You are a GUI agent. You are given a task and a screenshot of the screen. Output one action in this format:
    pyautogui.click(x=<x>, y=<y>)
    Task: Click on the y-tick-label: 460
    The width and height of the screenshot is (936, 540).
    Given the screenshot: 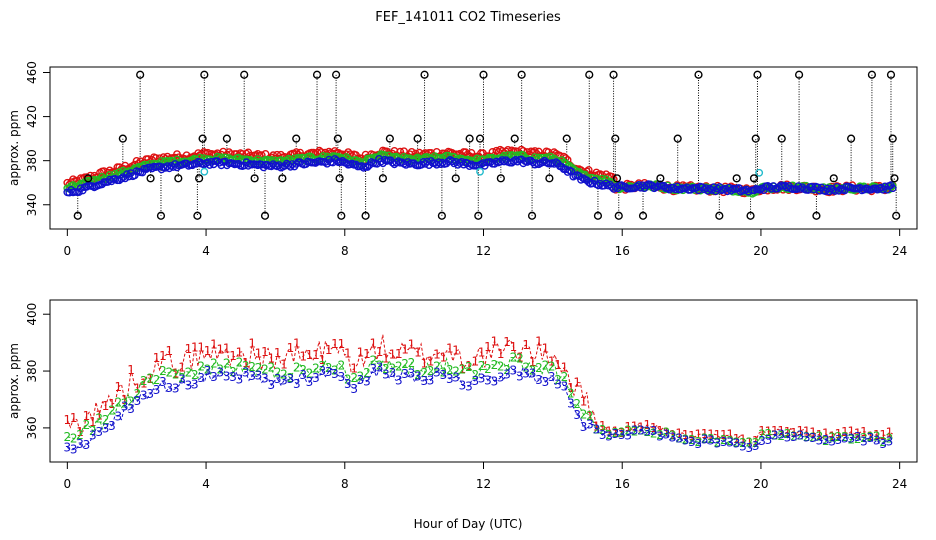 What is the action you would take?
    pyautogui.click(x=32, y=72)
    